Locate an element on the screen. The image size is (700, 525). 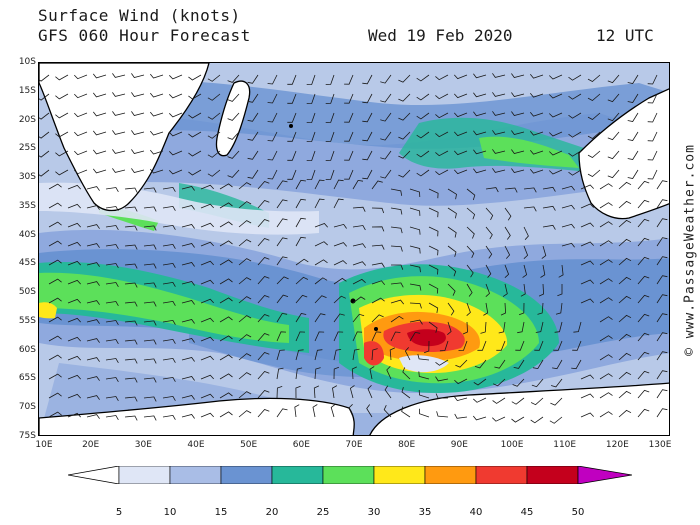
land-antarctica is located at coordinates (354, 408).